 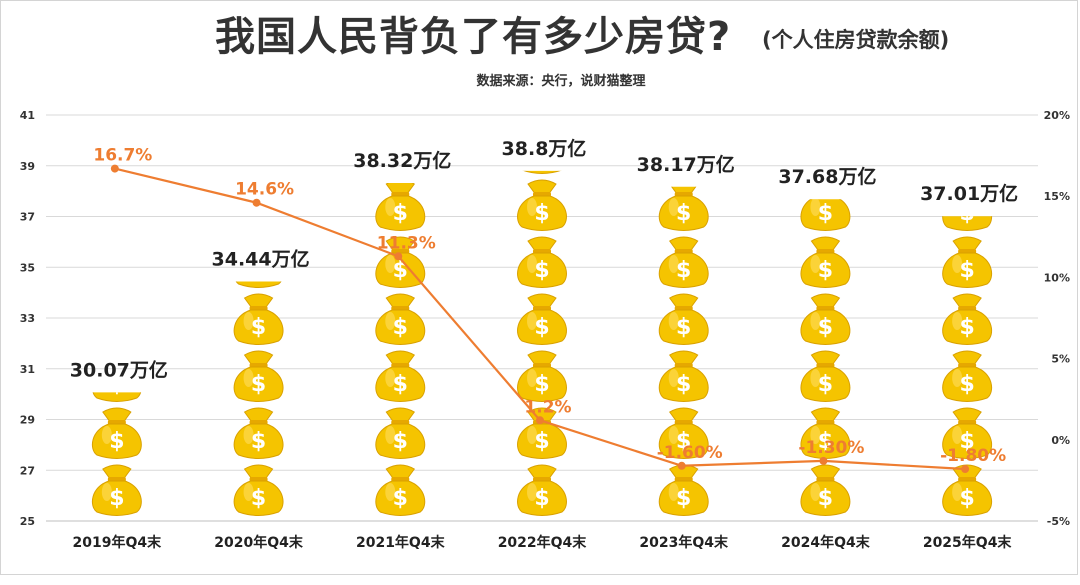 What do you see at coordinates (1057, 318) in the screenshot?
I see `right-axis: -5% 0% 5% 10% 15% 20%` at bounding box center [1057, 318].